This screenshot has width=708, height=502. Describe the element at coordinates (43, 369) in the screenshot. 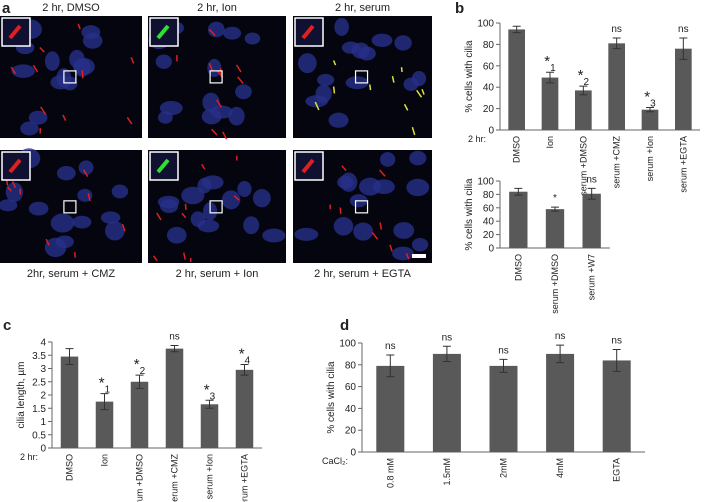

I see `y-tick-label: 3` at that location.